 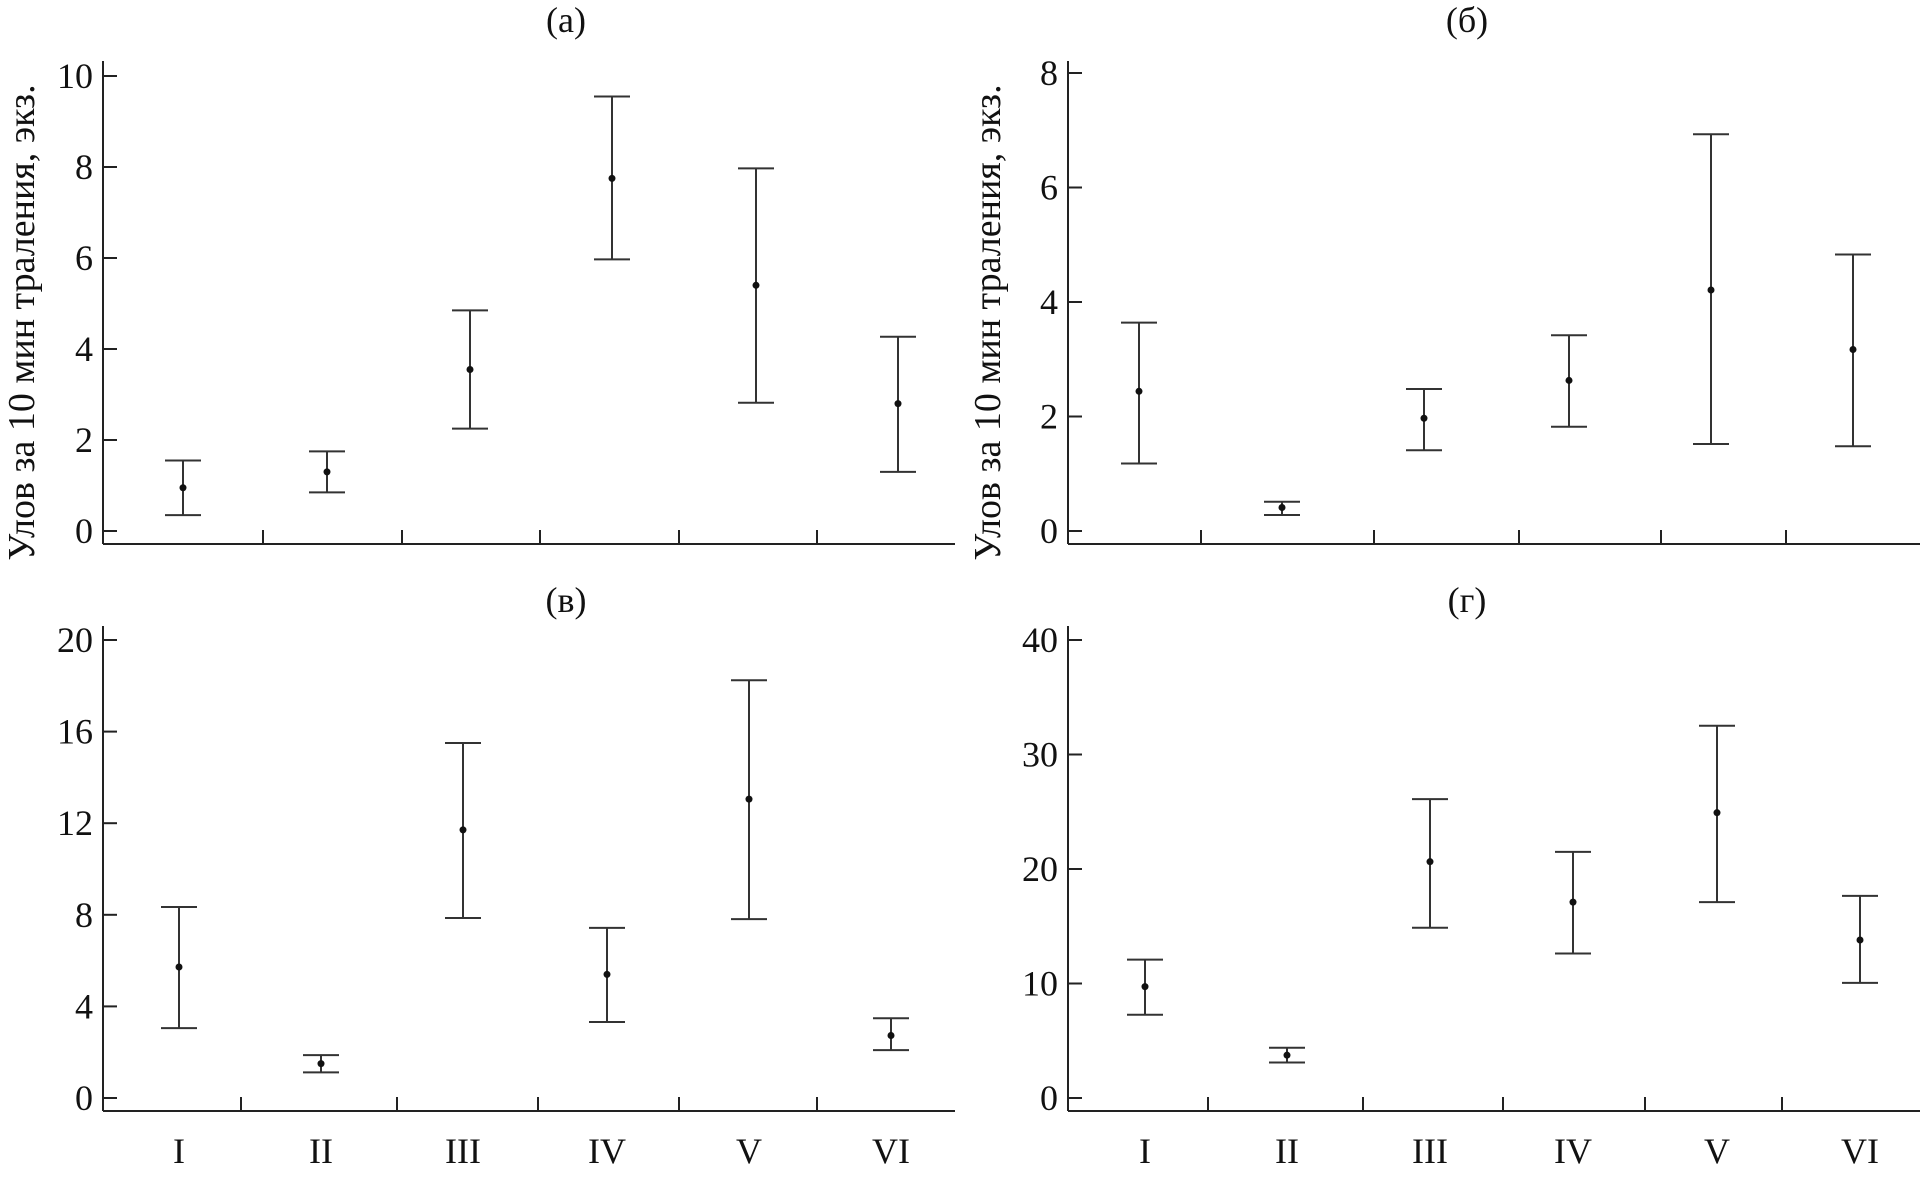 I want to click on panel-title: (а), so click(x=566, y=20).